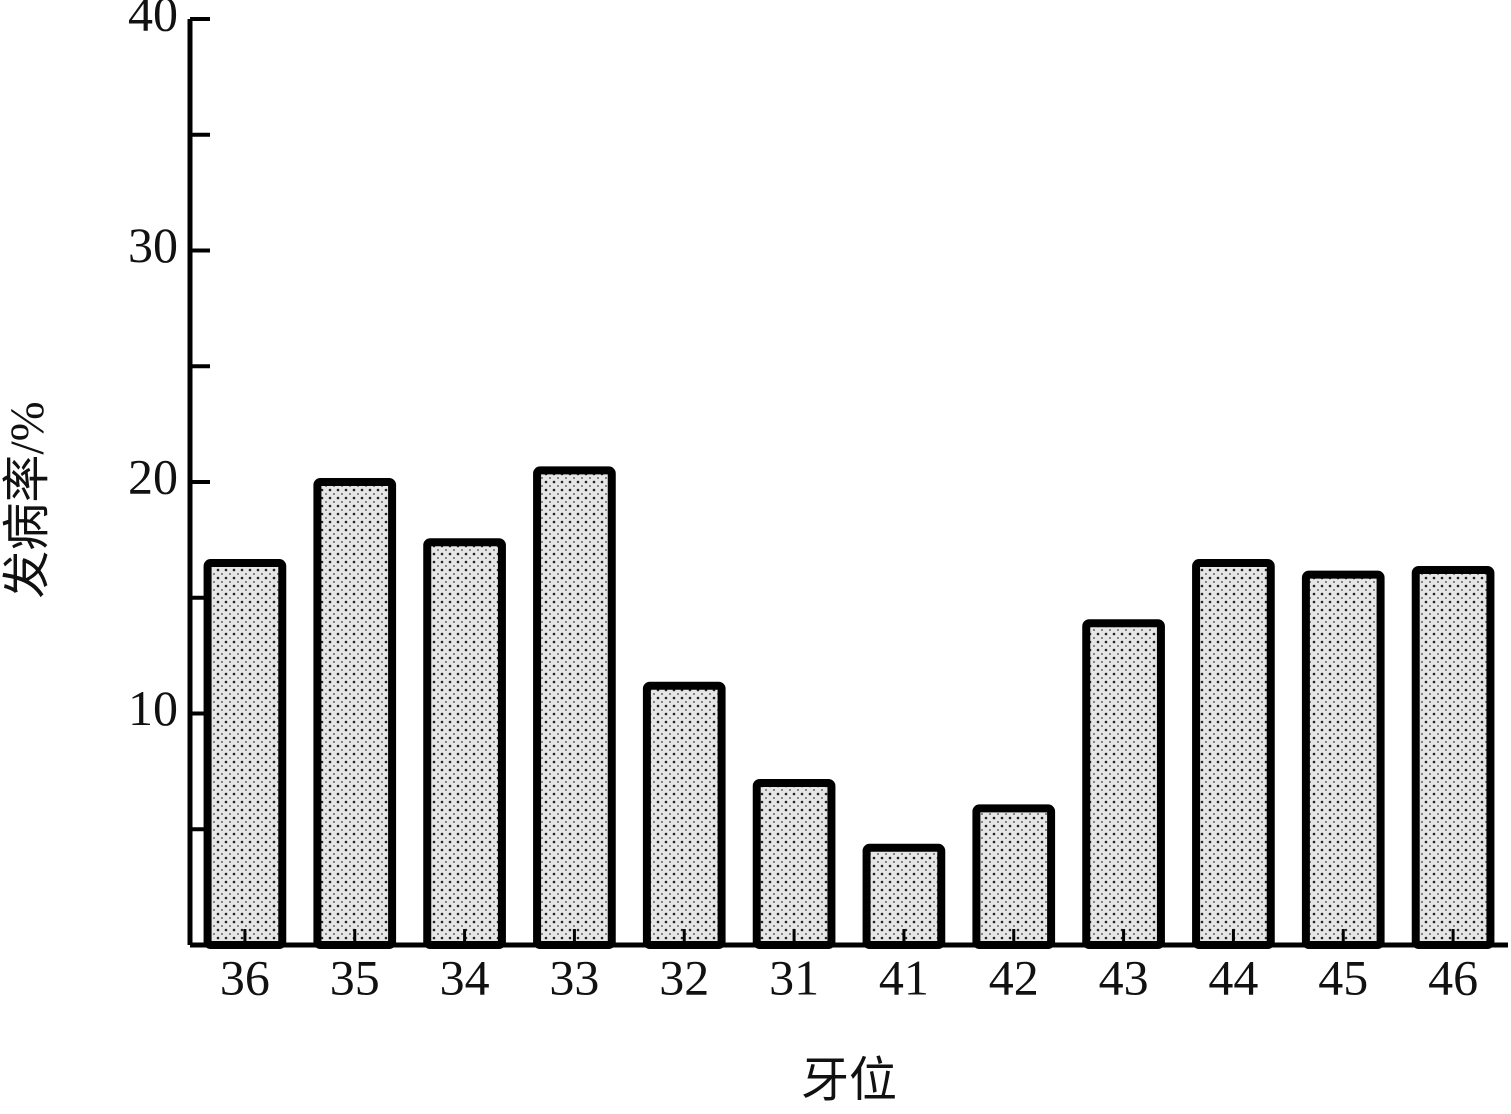 The width and height of the screenshot is (1511, 1114). What do you see at coordinates (1233, 977) in the screenshot?
I see `x-tick-label: 44` at bounding box center [1233, 977].